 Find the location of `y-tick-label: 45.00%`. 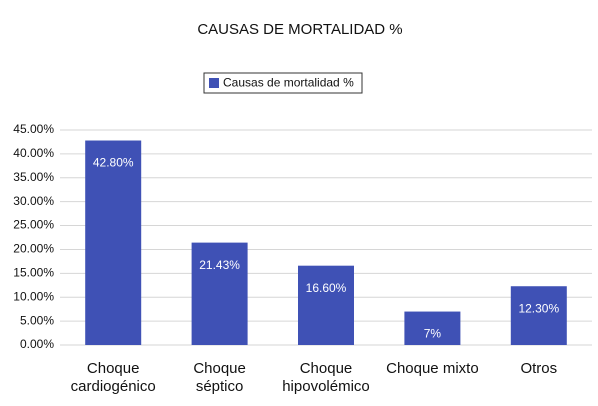

y-tick-label: 45.00% is located at coordinates (33, 129).